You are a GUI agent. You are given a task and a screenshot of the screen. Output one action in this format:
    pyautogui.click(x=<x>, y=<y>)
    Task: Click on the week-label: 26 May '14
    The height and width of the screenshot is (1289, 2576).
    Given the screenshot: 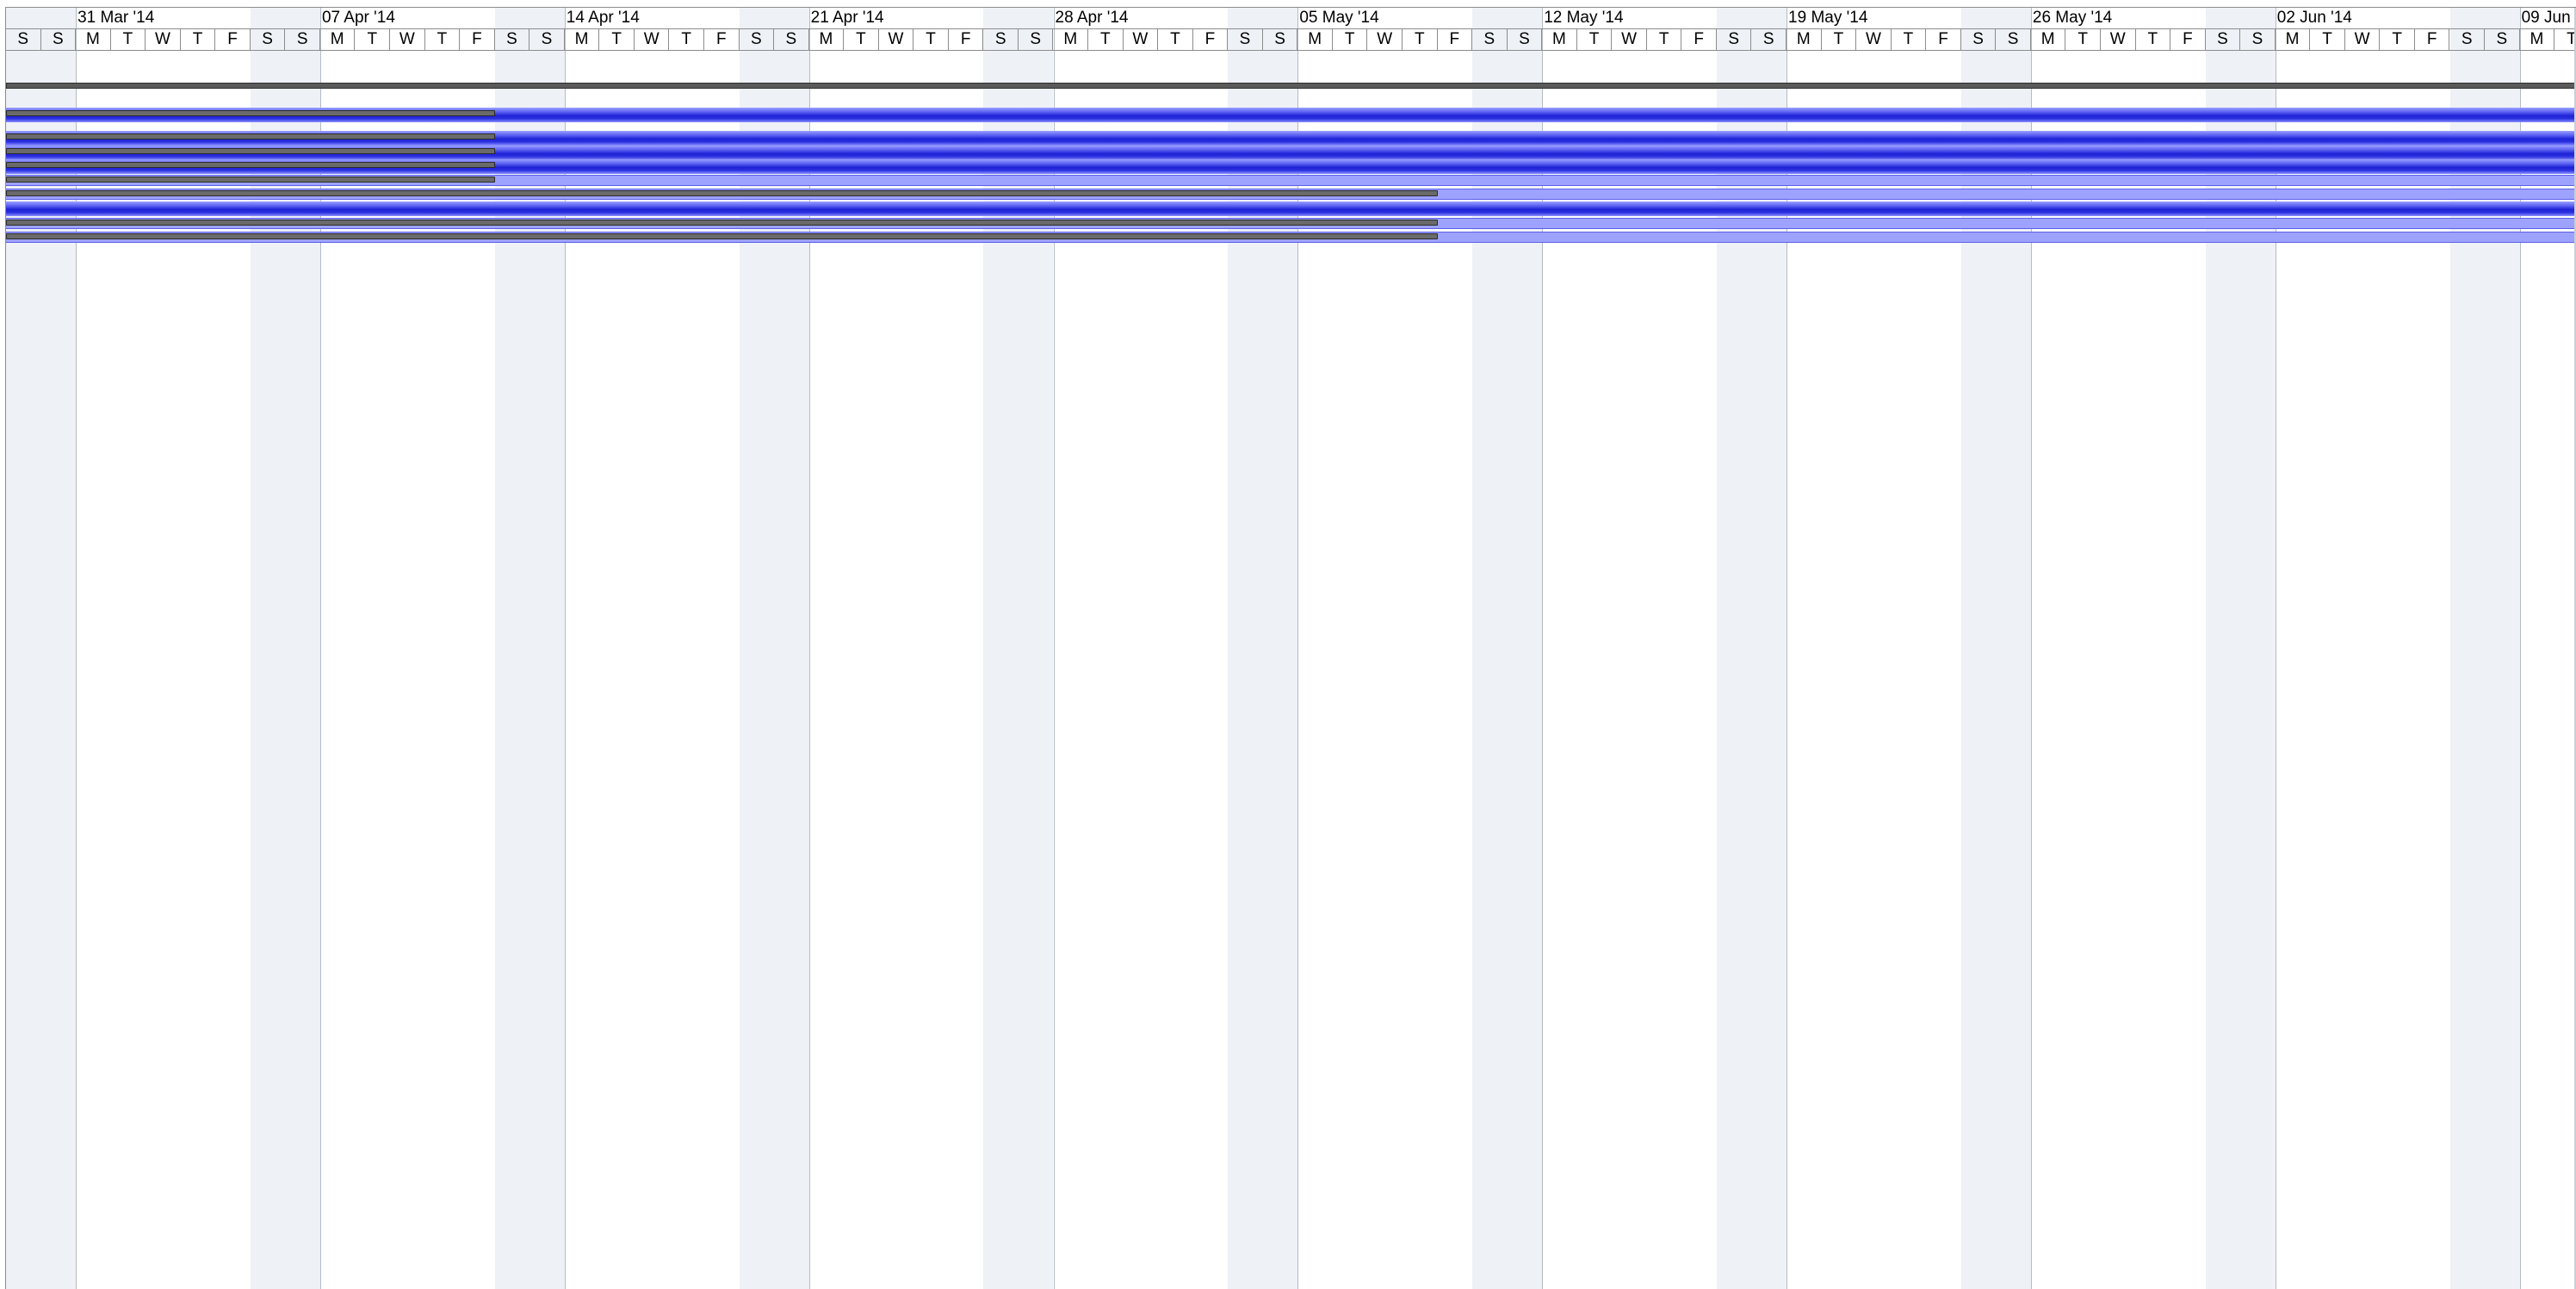 What is the action you would take?
    pyautogui.click(x=2072, y=18)
    